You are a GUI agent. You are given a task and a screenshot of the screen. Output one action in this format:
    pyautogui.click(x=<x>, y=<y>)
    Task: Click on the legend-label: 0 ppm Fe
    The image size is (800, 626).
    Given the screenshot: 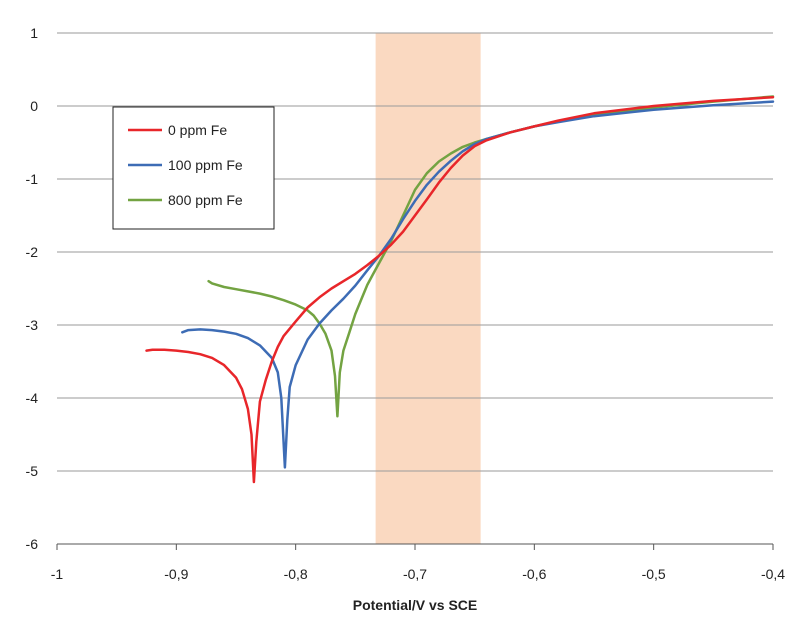 What is the action you would take?
    pyautogui.click(x=197, y=130)
    